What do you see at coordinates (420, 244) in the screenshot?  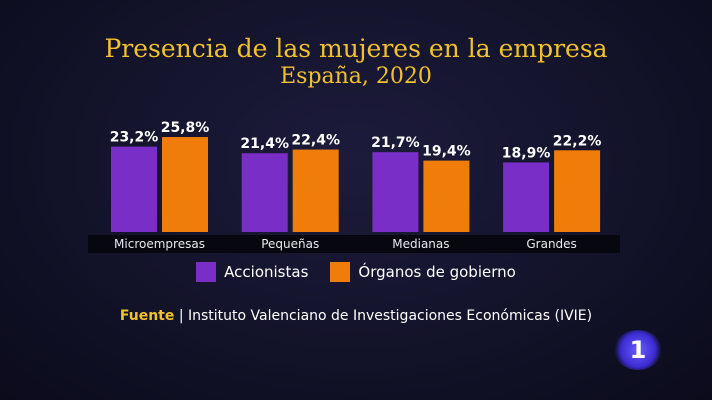 I see `category-label: Medianas` at bounding box center [420, 244].